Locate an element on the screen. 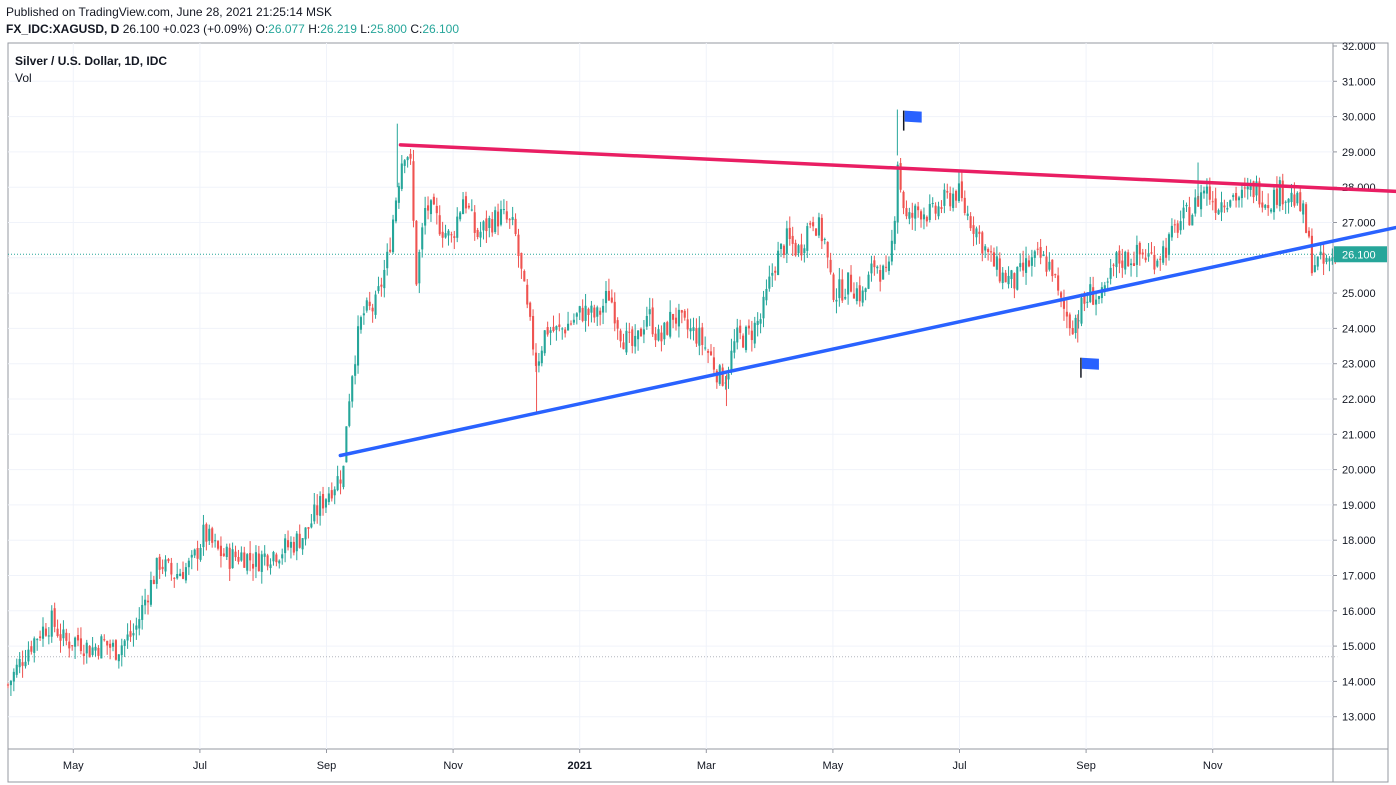 The height and width of the screenshot is (785, 1396). price-tick-label: 17.000 is located at coordinates (1359, 577).